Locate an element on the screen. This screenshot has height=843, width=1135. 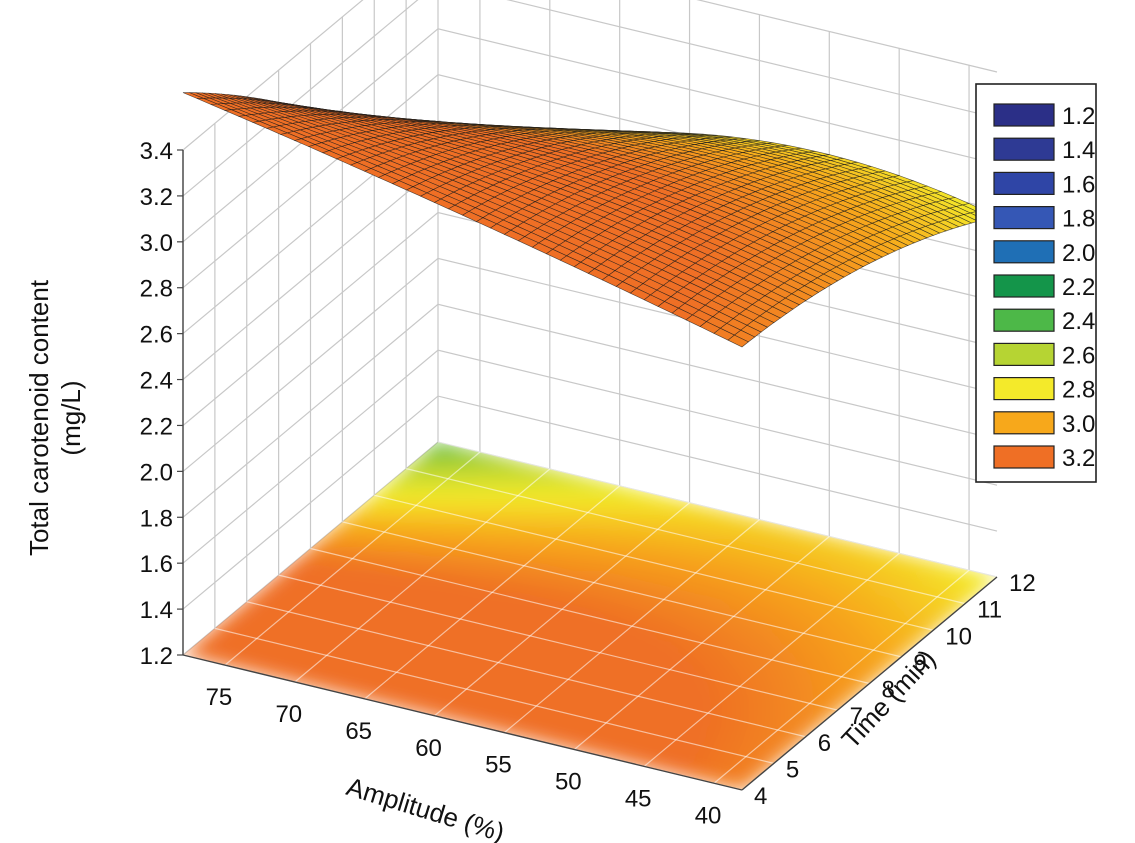
y-tick-label: 6 is located at coordinates (824, 743).